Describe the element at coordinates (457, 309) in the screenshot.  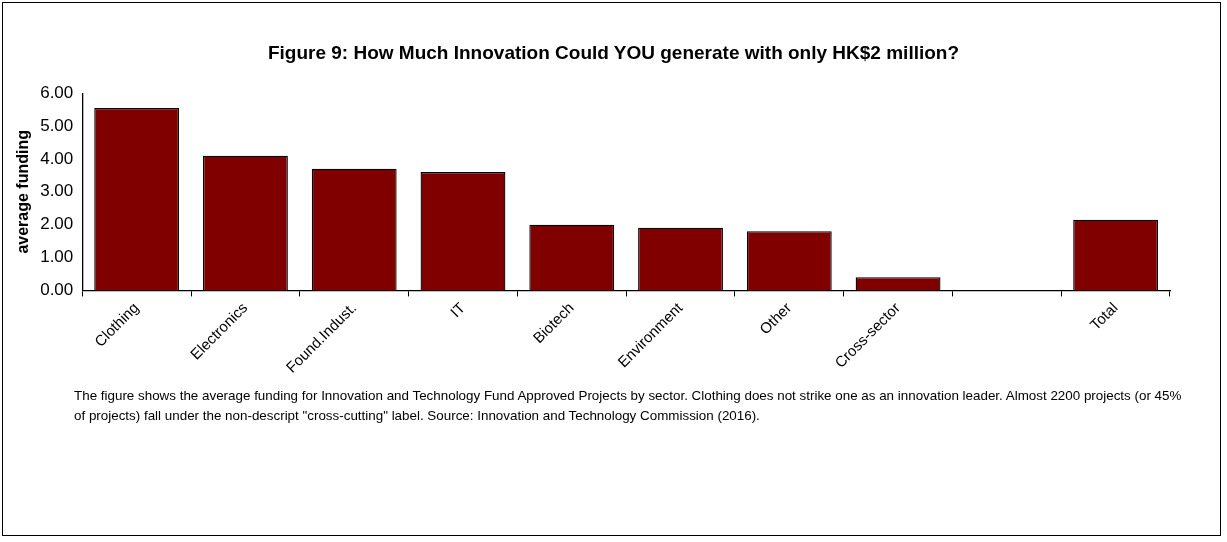
I see `x-tick-label: IT` at that location.